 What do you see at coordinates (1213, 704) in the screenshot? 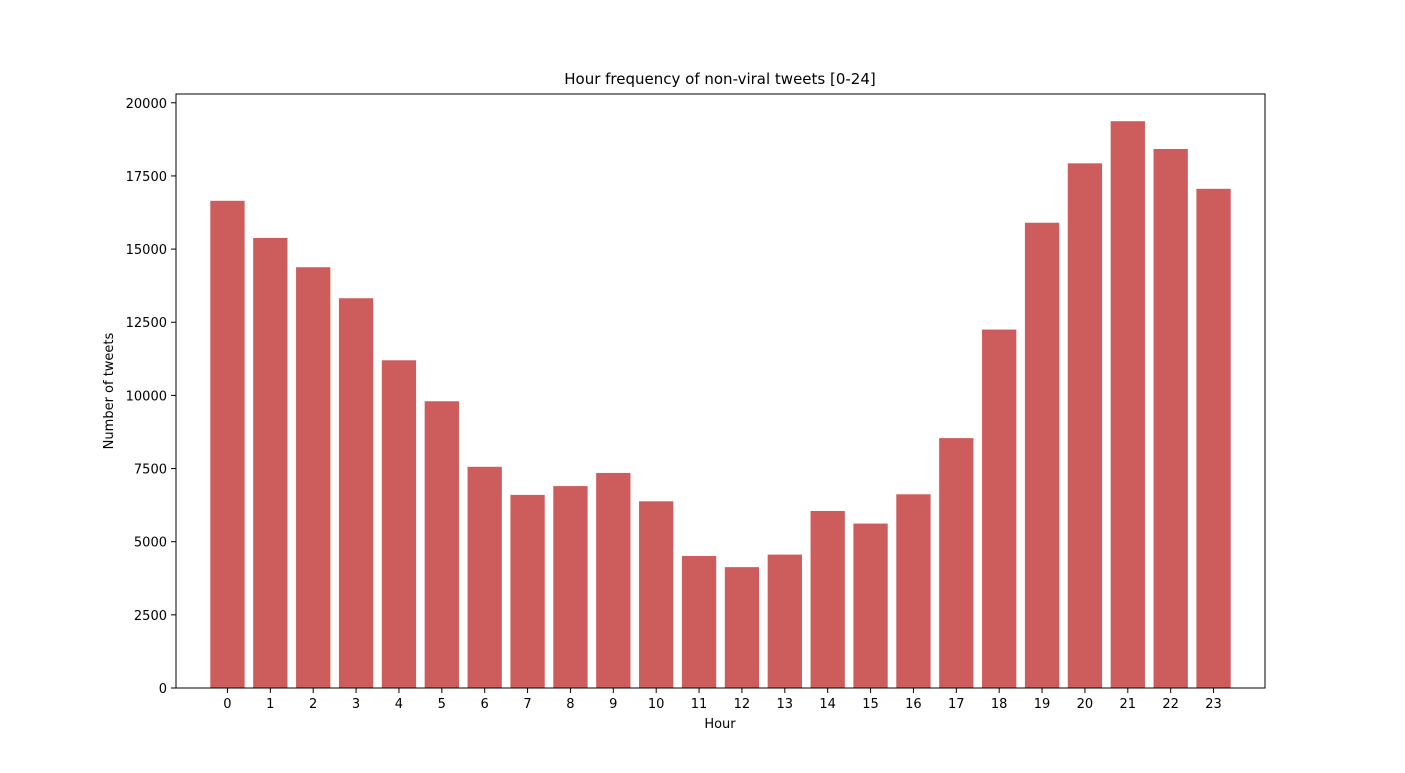
I see `x-tick-label: 23` at bounding box center [1213, 704].